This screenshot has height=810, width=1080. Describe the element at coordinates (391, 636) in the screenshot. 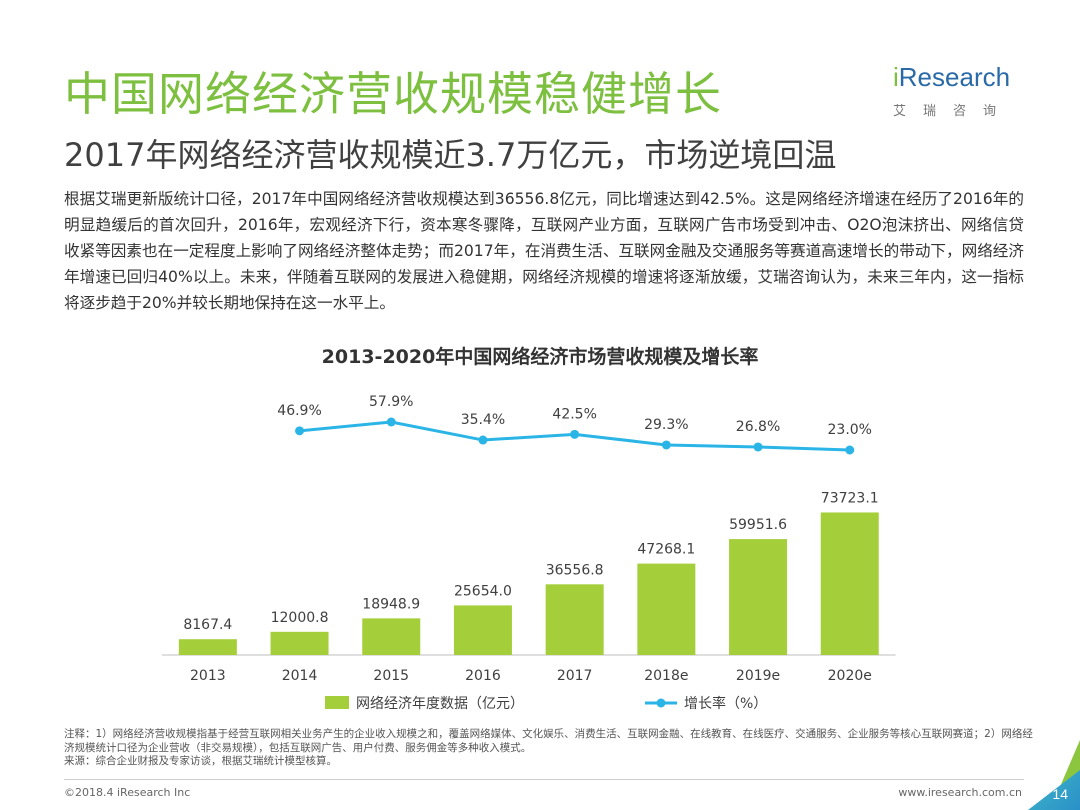

I see `bar-2015` at that location.